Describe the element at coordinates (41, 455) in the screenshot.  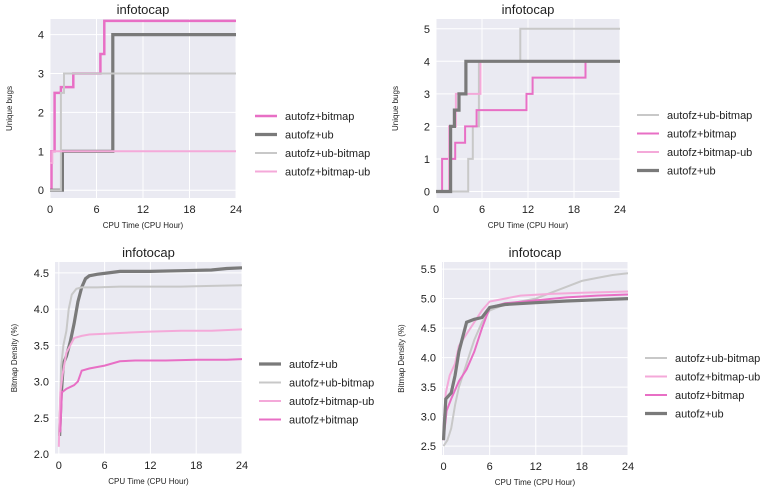
I see `y-tick-label: 2.0` at that location.